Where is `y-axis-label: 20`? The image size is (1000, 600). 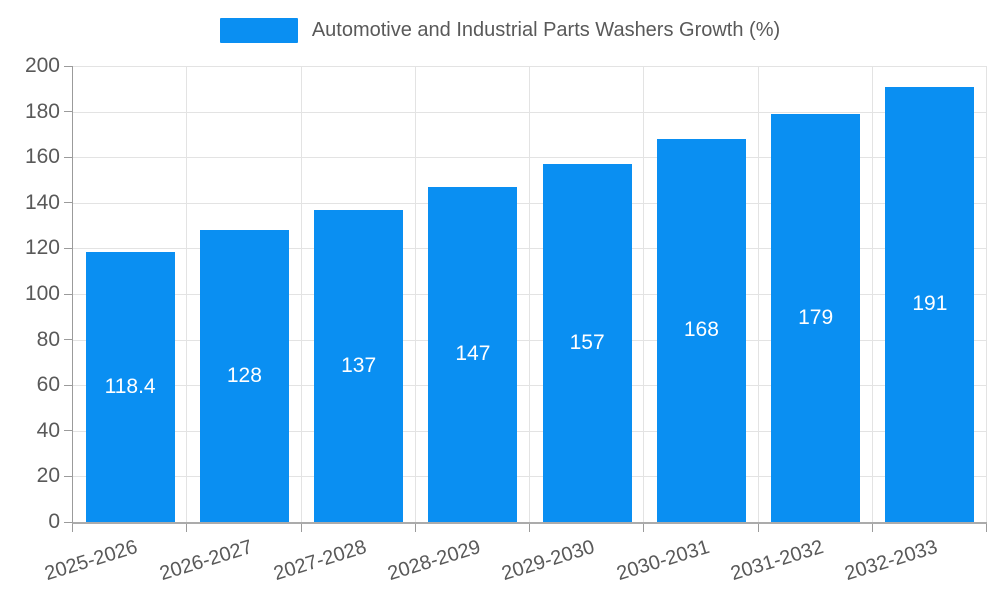
y-axis-label: 20 is located at coordinates (48, 476).